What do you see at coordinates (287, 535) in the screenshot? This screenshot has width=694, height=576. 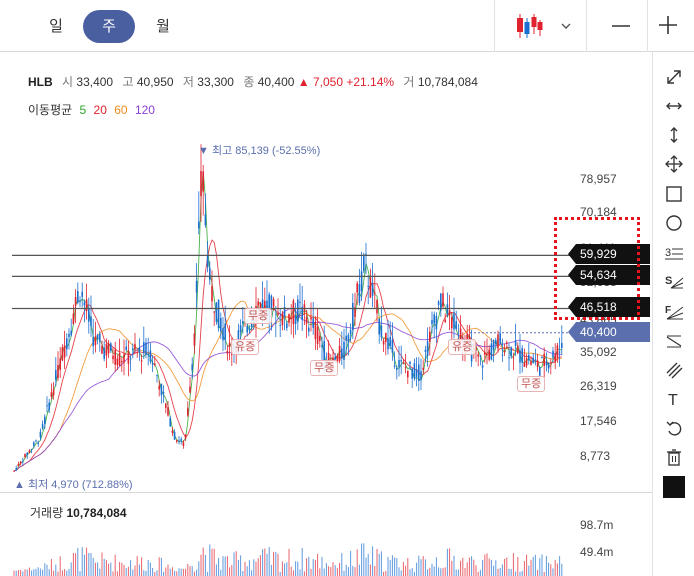 I see `volume-chart` at bounding box center [287, 535].